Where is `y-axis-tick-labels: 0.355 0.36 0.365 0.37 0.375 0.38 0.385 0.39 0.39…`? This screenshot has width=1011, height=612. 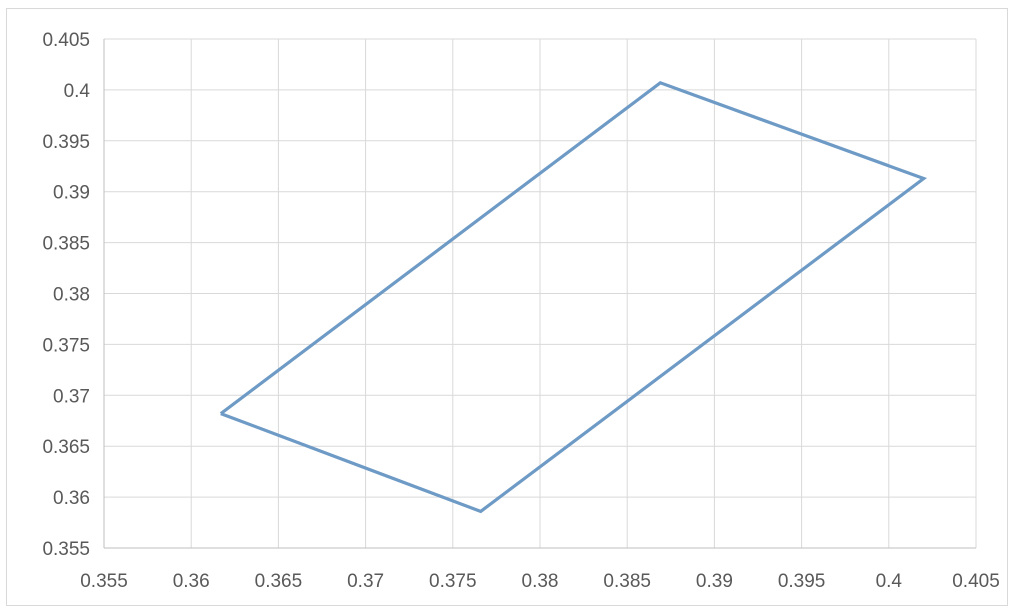 y-axis-tick-labels: 0.355 0.36 0.365 0.37 0.375 0.38 0.385 0.39 0.39… is located at coordinates (66, 295).